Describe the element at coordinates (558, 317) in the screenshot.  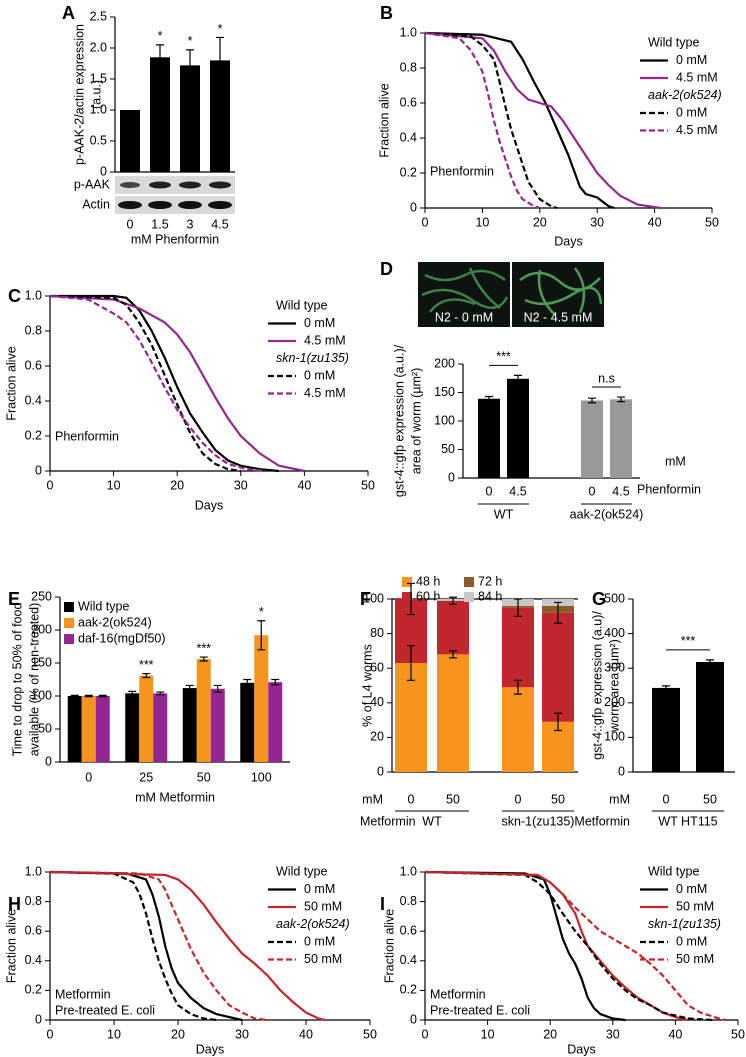
I see `image-label: N2 - 4.5 mM` at that location.